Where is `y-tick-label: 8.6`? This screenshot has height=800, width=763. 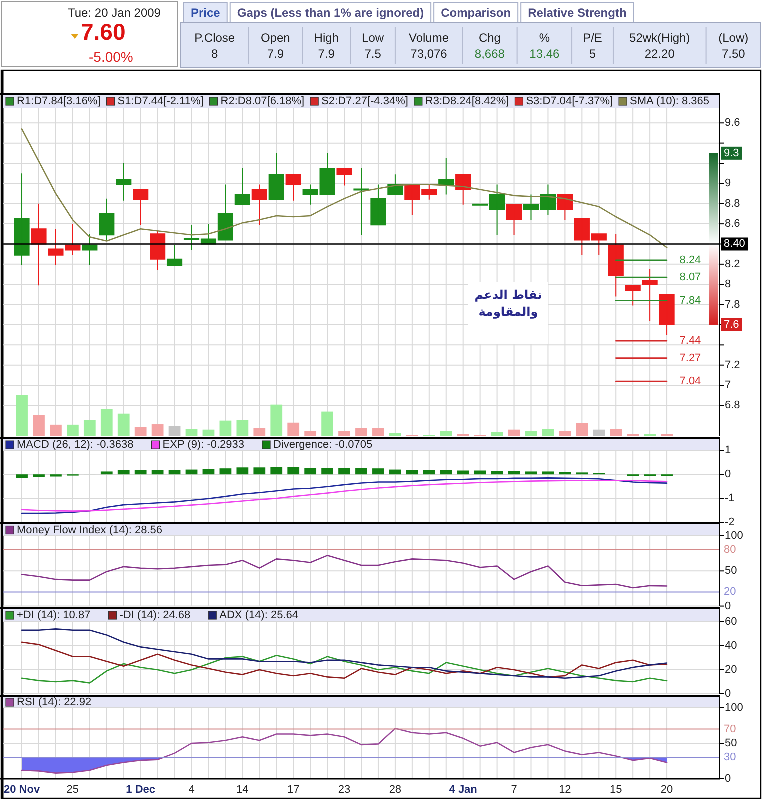 y-tick-label: 8.6 is located at coordinates (732, 224).